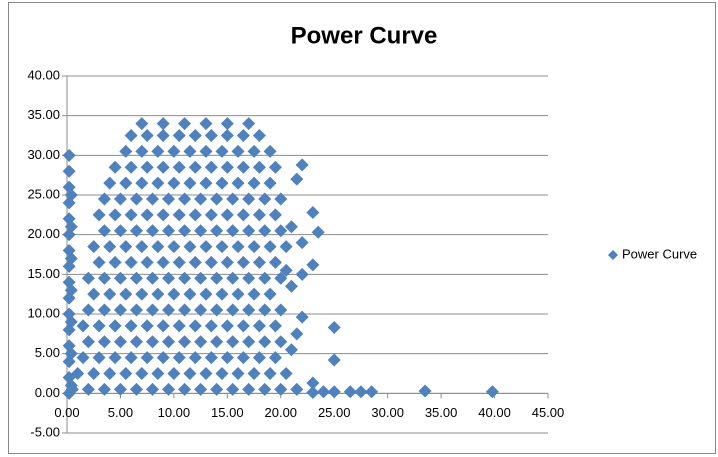 The image size is (718, 457). Describe the element at coordinates (659, 253) in the screenshot. I see `legend-label: Power Curve` at that location.